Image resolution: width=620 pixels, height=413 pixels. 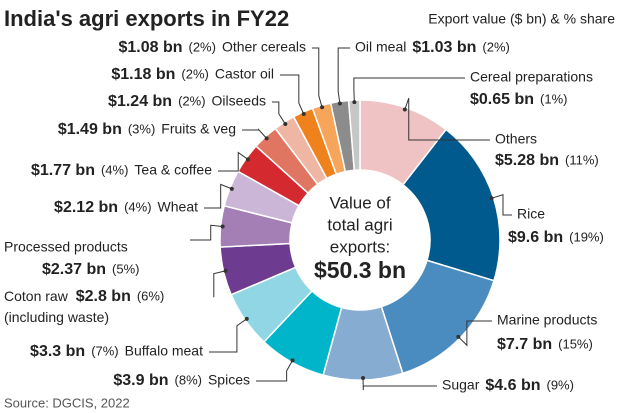 I want to click on share-label: (3%), so click(x=141, y=128).